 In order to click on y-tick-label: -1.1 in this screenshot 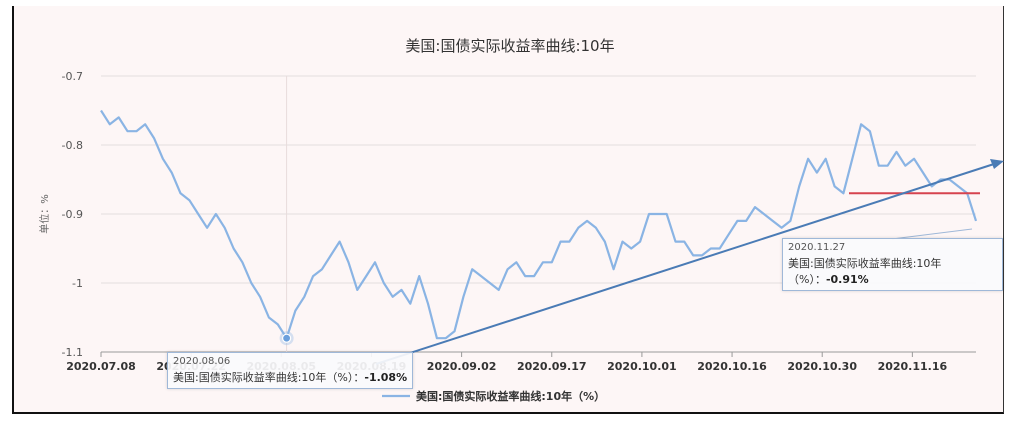, I will do `click(72, 352)`.